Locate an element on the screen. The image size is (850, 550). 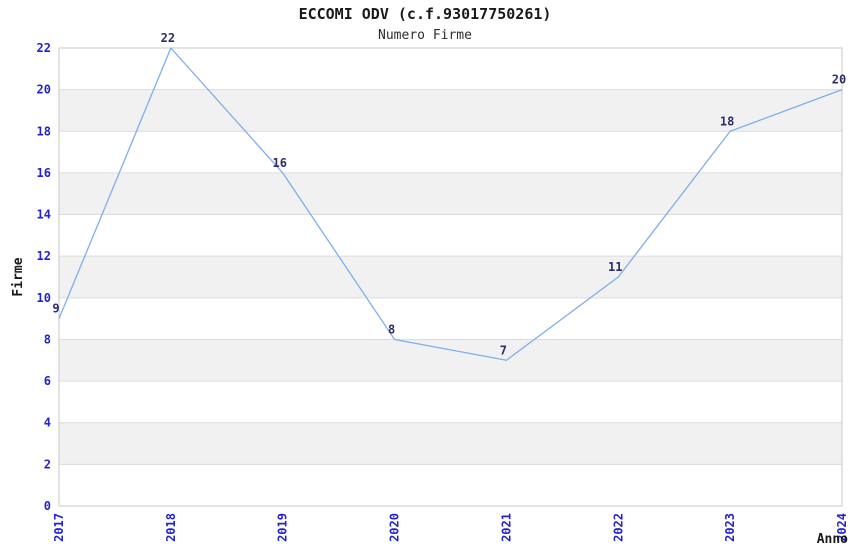
y-tick-label: 12 is located at coordinates (44, 256).